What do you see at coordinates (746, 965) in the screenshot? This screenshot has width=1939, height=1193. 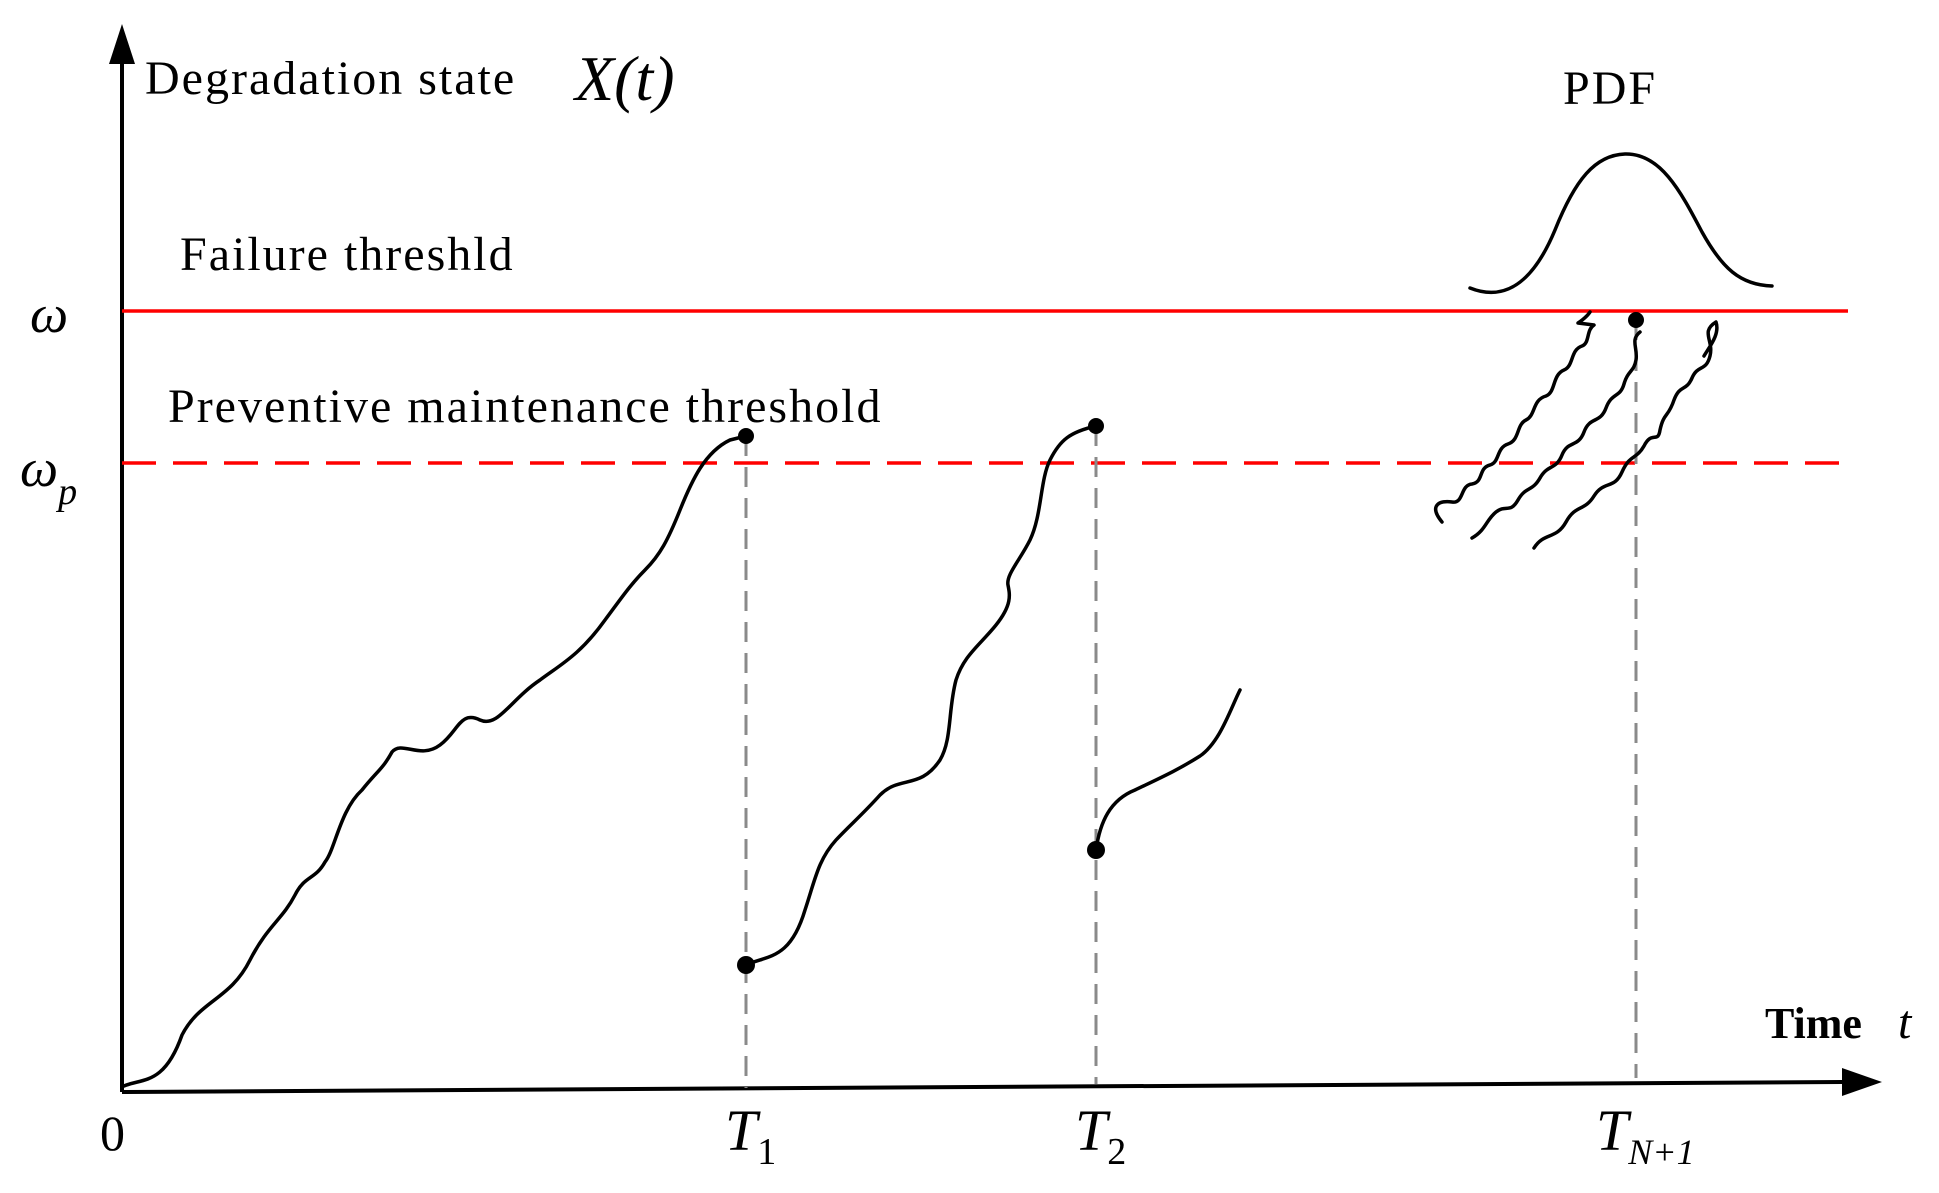 I see `t1-reset-point` at bounding box center [746, 965].